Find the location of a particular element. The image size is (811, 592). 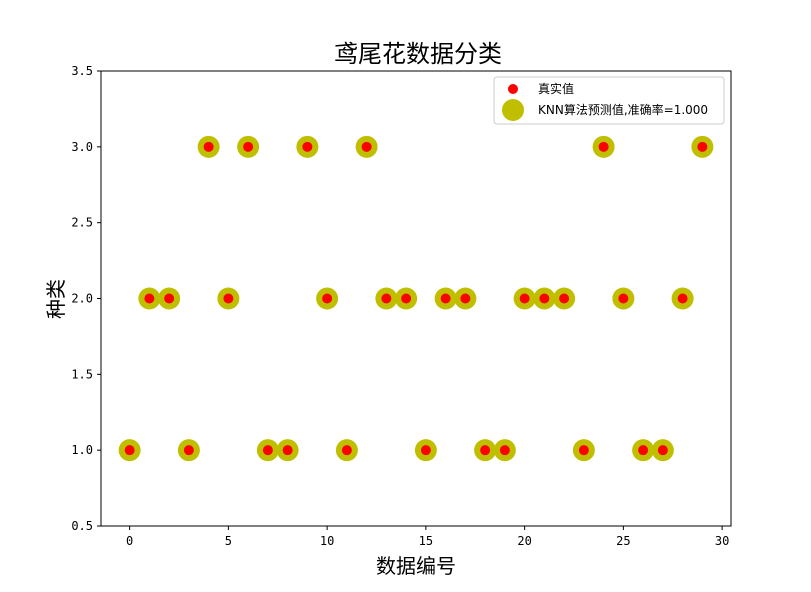

x-tick-label: 15 is located at coordinates (426, 541).